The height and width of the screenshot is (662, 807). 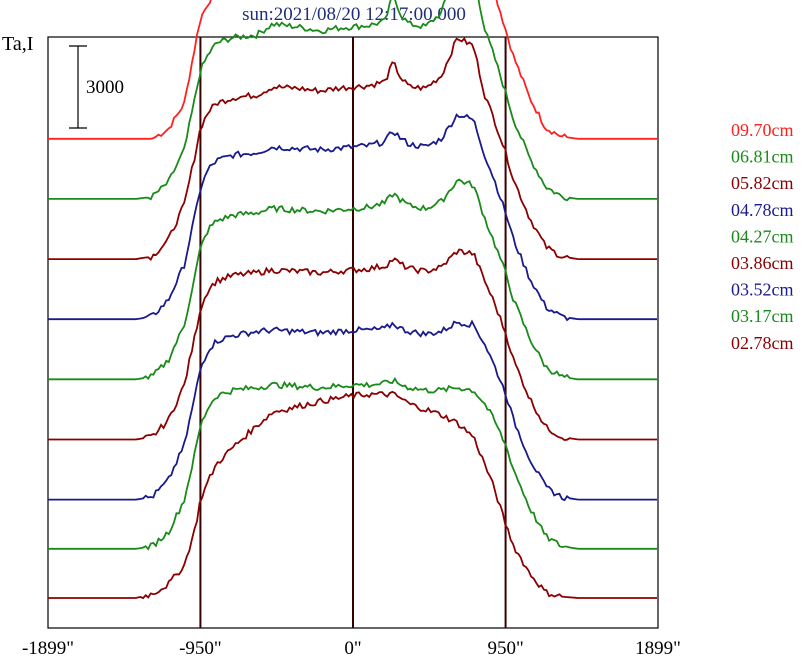 I want to click on chart-title: sun:2021/08/20 12:17:00.000, so click(x=354, y=14).